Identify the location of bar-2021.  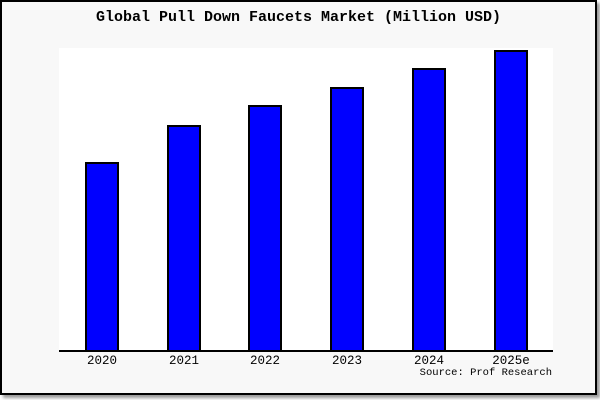
(184, 237).